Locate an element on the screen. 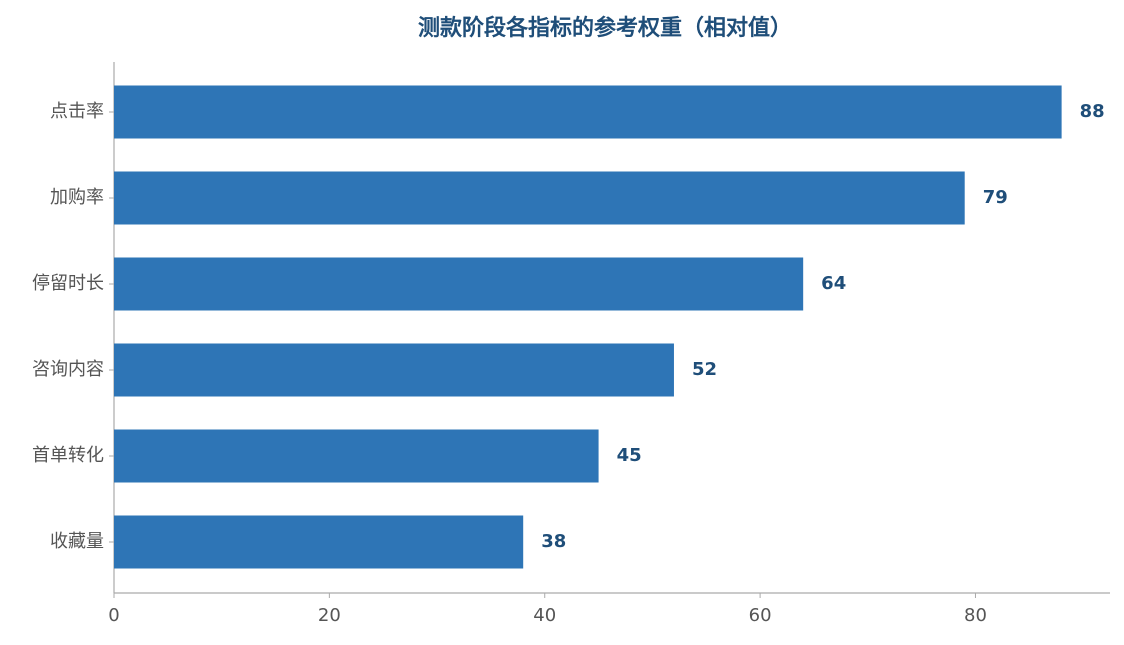 The height and width of the screenshot is (645, 1124). y-tick-label: 收藏量 is located at coordinates (77, 541).